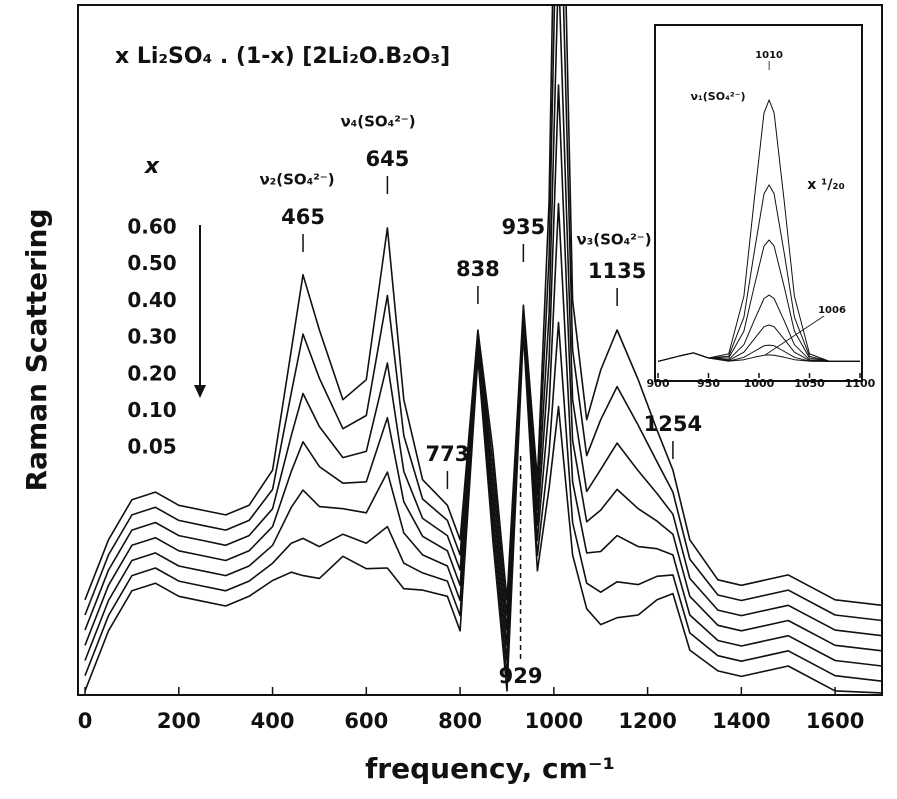 The image size is (897, 799). I want to click on legend-label: 0.05, so click(151, 447).